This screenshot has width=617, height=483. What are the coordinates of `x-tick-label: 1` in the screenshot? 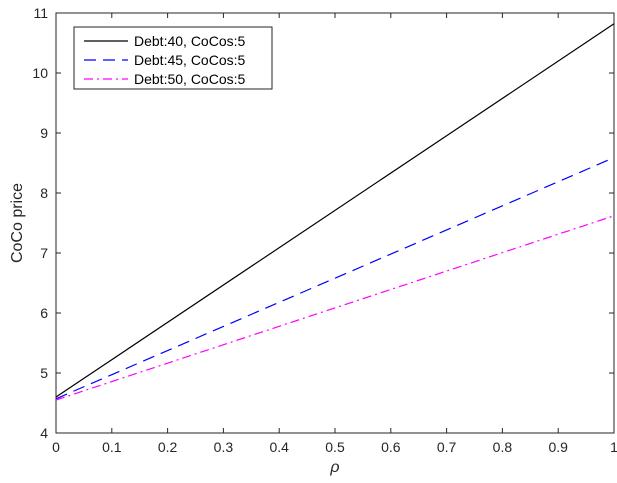 It's located at (613, 447).